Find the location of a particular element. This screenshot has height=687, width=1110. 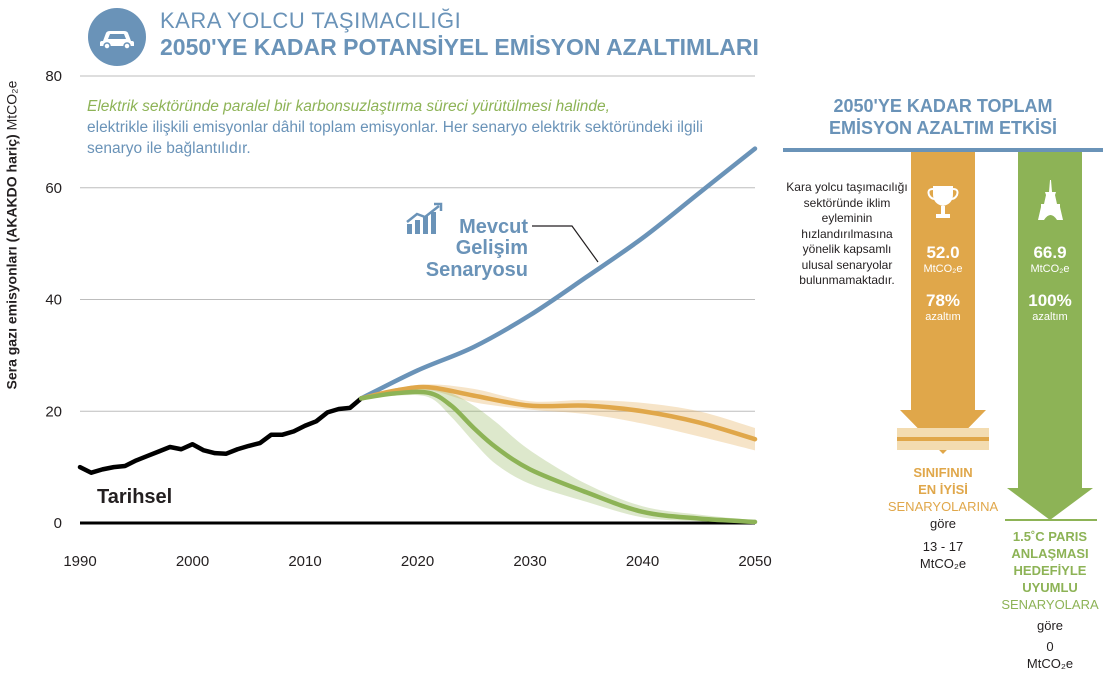

paris-arrow-values: 66.9 MtCO₂e 100% azaltım is located at coordinates (1050, 283).